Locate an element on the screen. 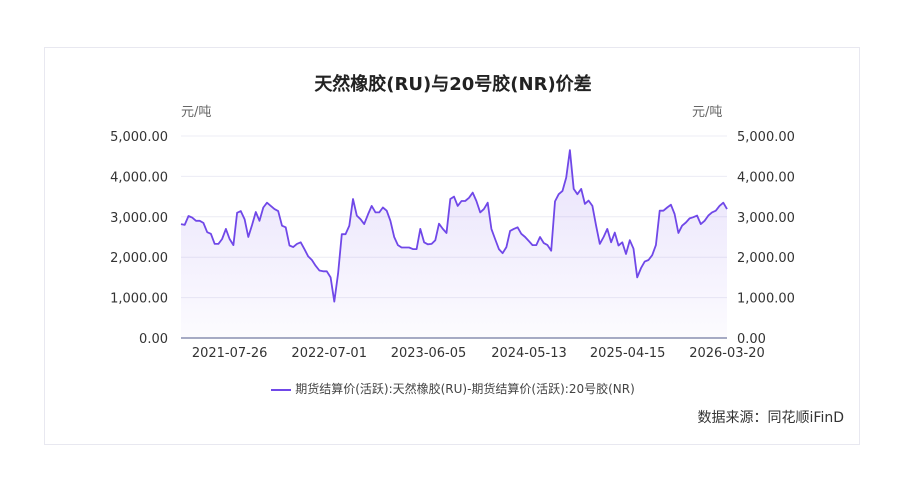 Image resolution: width=906 pixels, height=502 pixels. legend-label: 期货结算价(活跃):天然橡胶(RU)-期货结算价(活跃):20号胶(NR) is located at coordinates (465, 389).